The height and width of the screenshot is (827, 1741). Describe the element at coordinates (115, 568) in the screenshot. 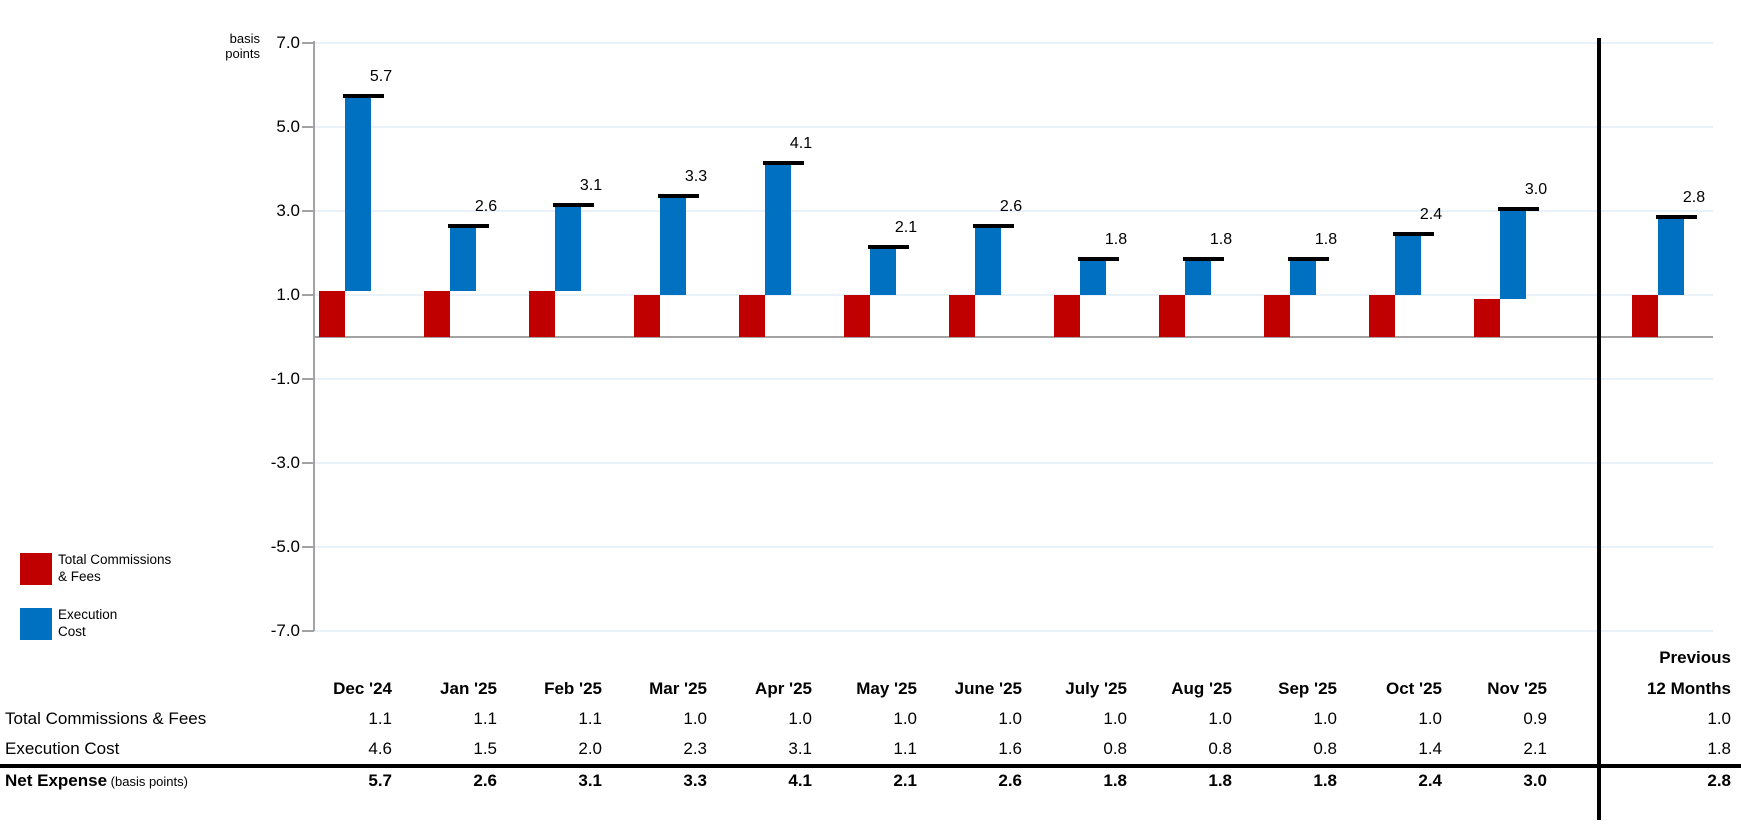

I see `fees-legend-label: Total Commissions & Fees` at that location.